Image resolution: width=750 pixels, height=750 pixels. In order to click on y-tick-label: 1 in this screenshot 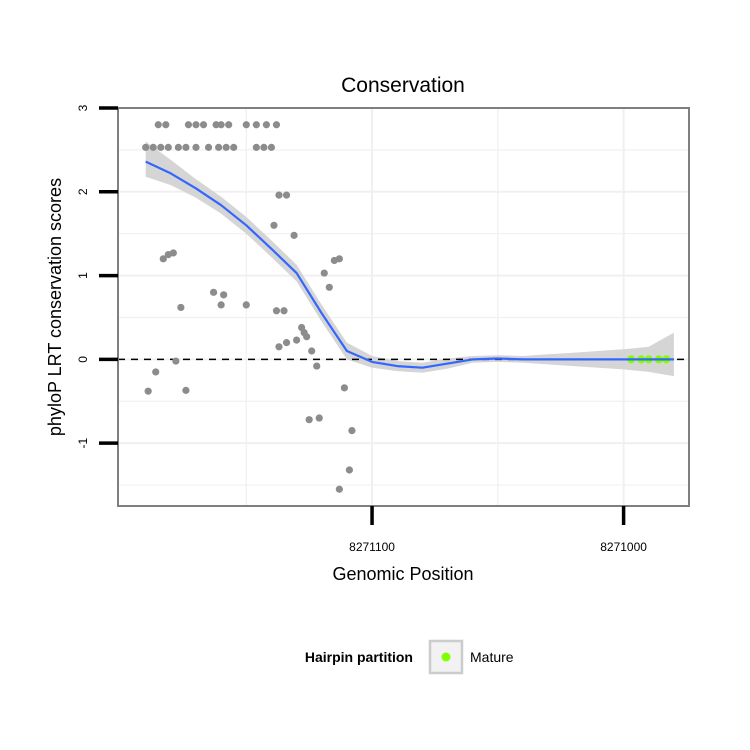, I will do `click(83, 275)`.